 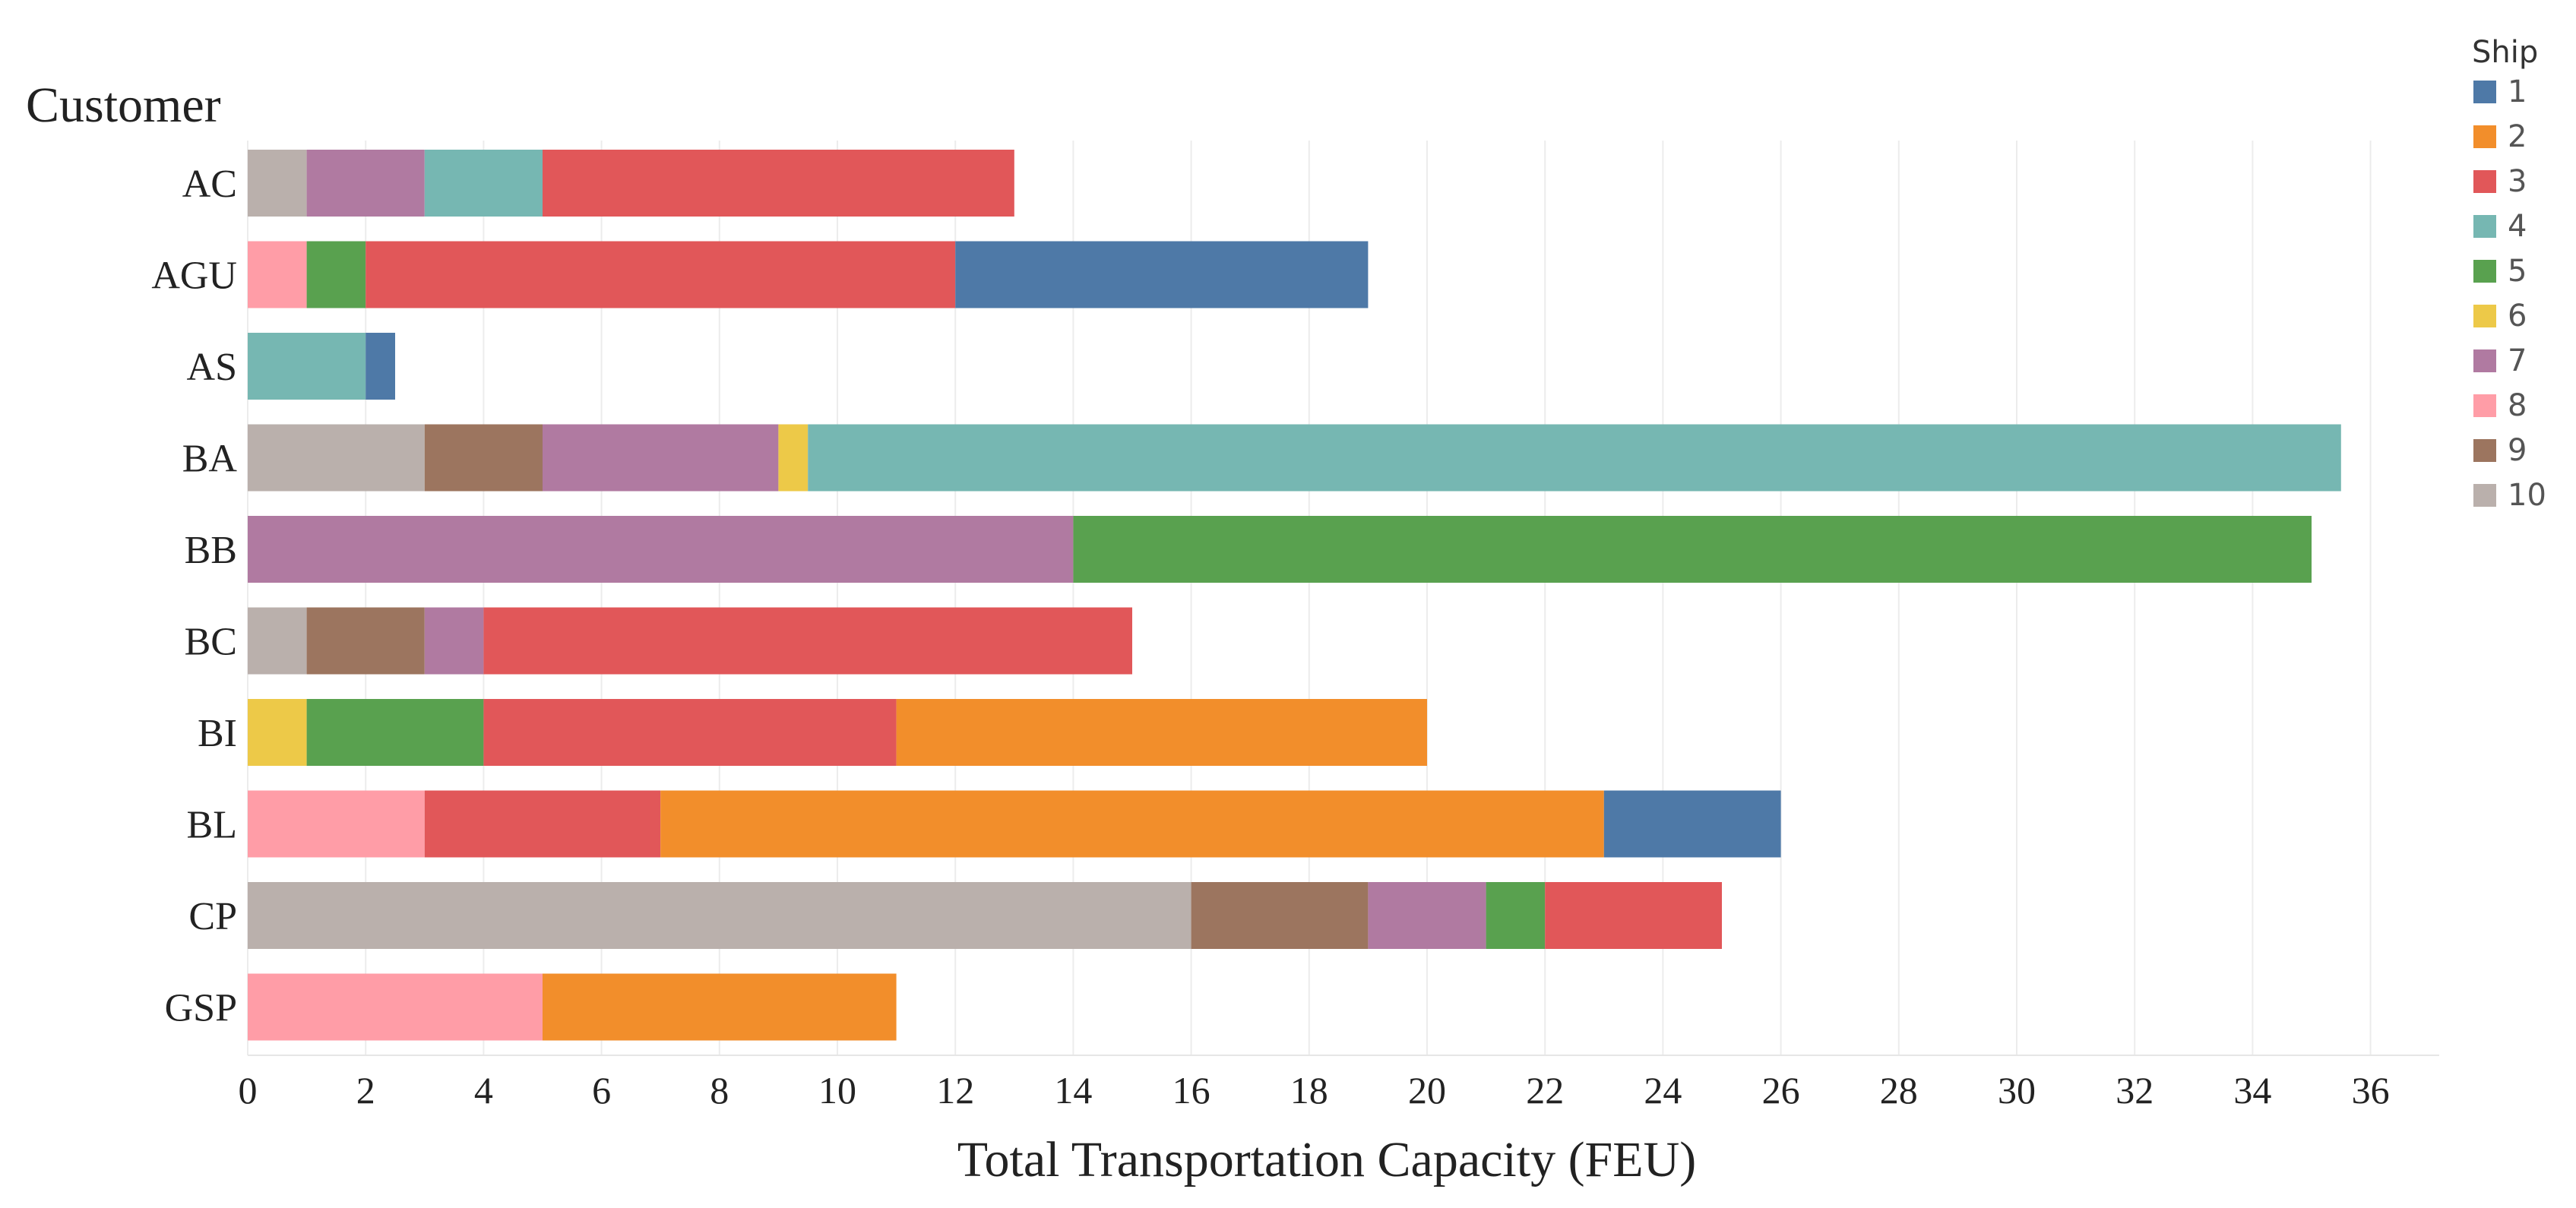 I want to click on customer-label: AS, so click(x=212, y=367).